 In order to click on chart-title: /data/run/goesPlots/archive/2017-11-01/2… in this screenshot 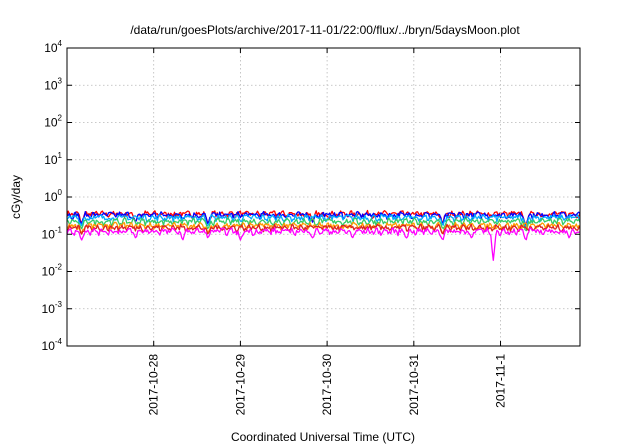, I will do `click(325, 30)`.